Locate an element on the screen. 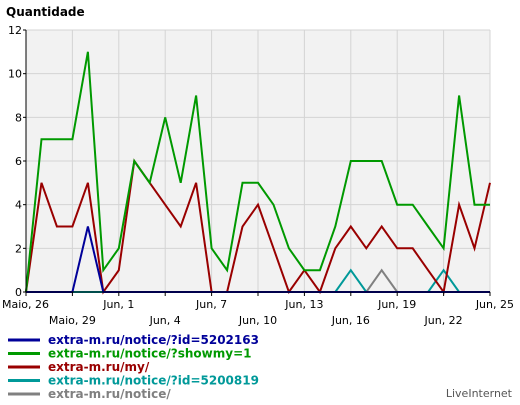 The height and width of the screenshot is (405, 520). x-tick-label: Jun, 1 is located at coordinates (118, 304).